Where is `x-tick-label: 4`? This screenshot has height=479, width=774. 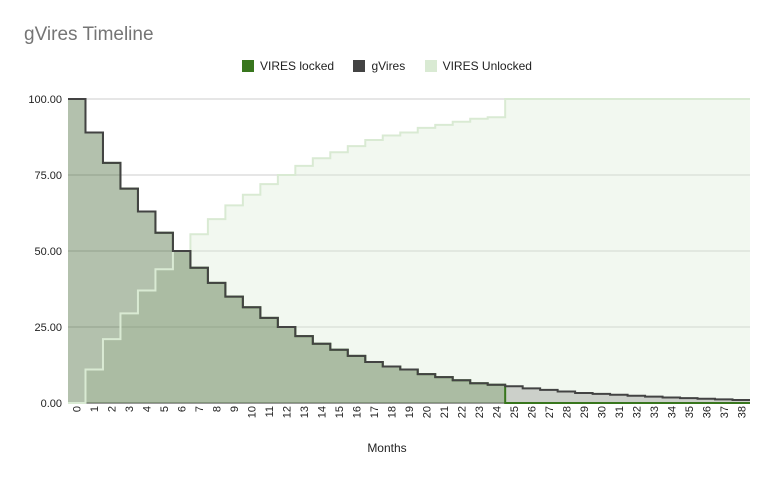 x-tick-label: 4 is located at coordinates (148, 409).